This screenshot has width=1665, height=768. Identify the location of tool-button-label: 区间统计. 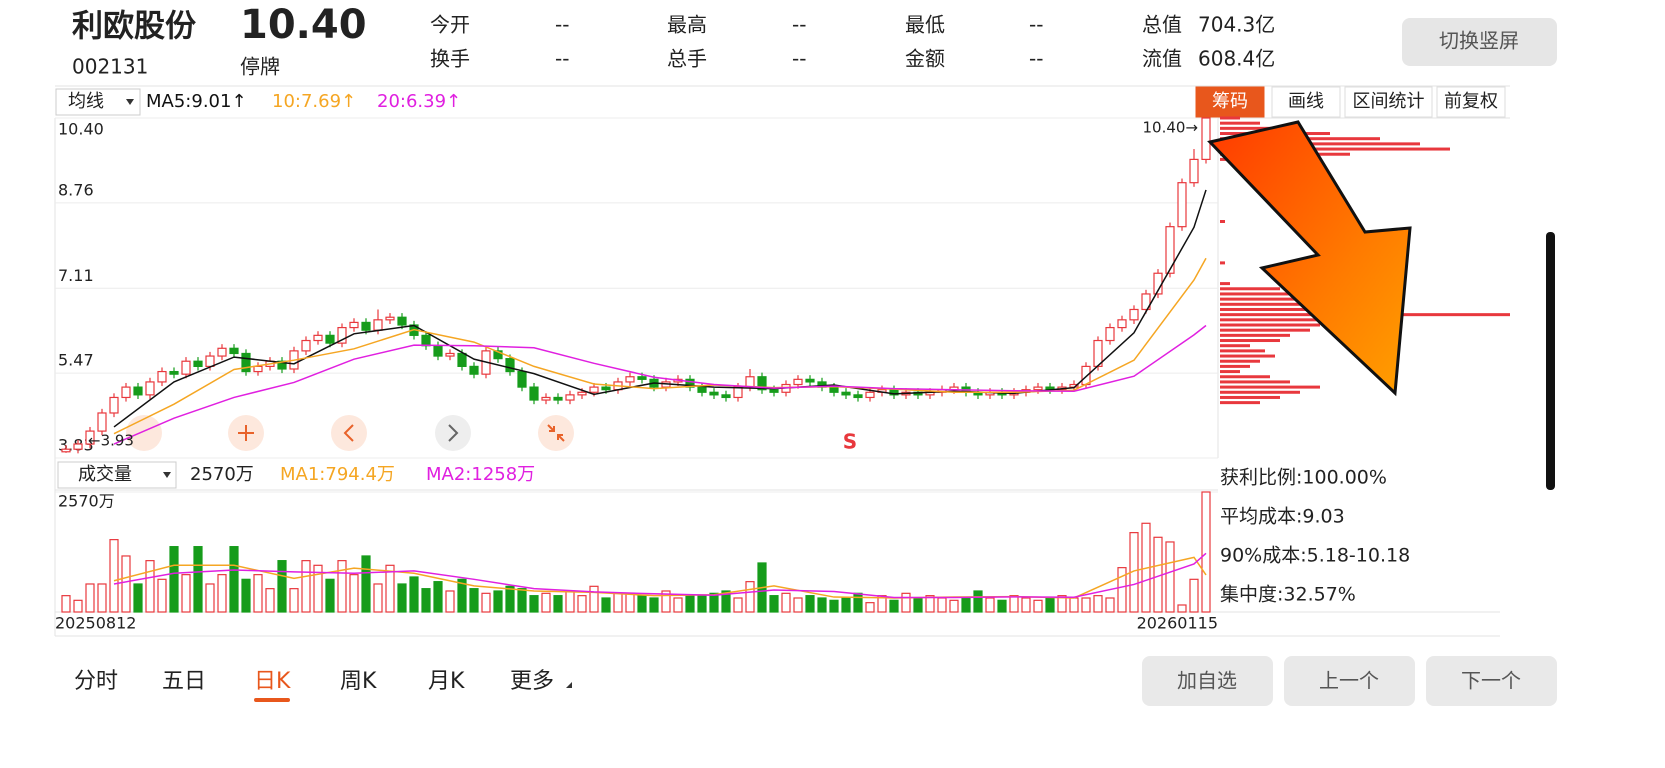
(1389, 101).